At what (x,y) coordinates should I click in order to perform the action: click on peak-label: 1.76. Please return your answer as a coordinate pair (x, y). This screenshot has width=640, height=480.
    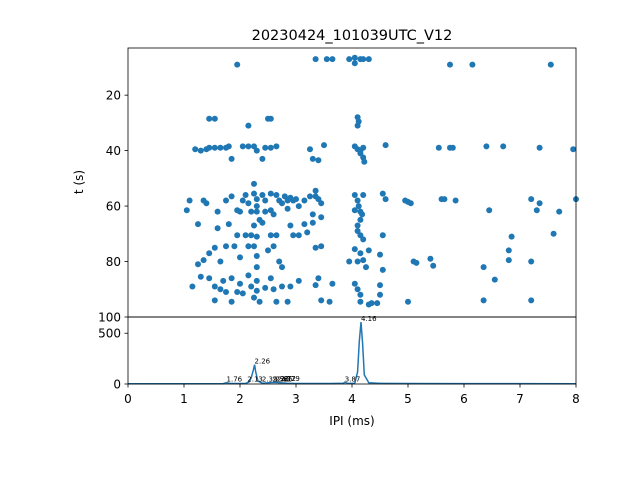
    Looking at the image, I should click on (235, 380).